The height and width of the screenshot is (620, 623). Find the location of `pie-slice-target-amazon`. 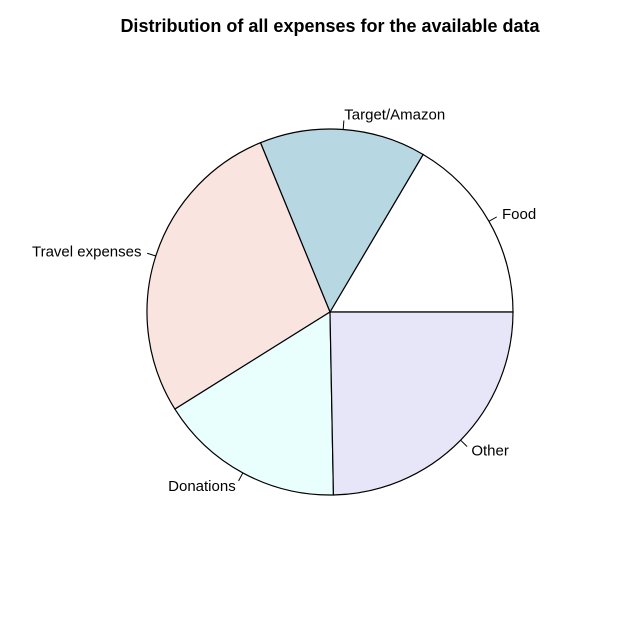

pie-slice-target-amazon is located at coordinates (341, 221).